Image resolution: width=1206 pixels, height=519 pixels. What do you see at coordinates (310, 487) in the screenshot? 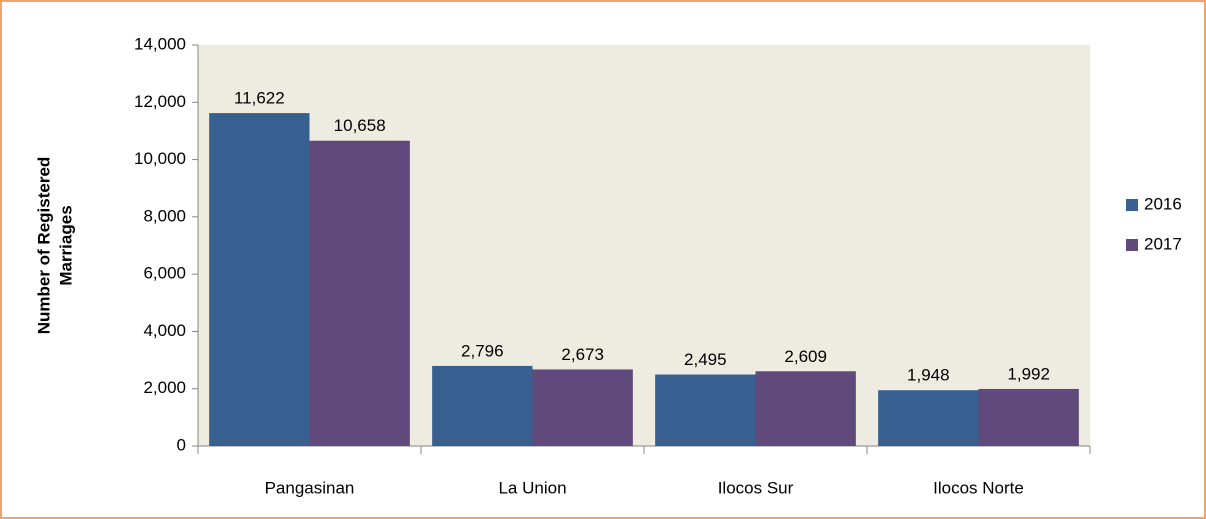
I see `x-tick-label: Pangasinan` at bounding box center [310, 487].